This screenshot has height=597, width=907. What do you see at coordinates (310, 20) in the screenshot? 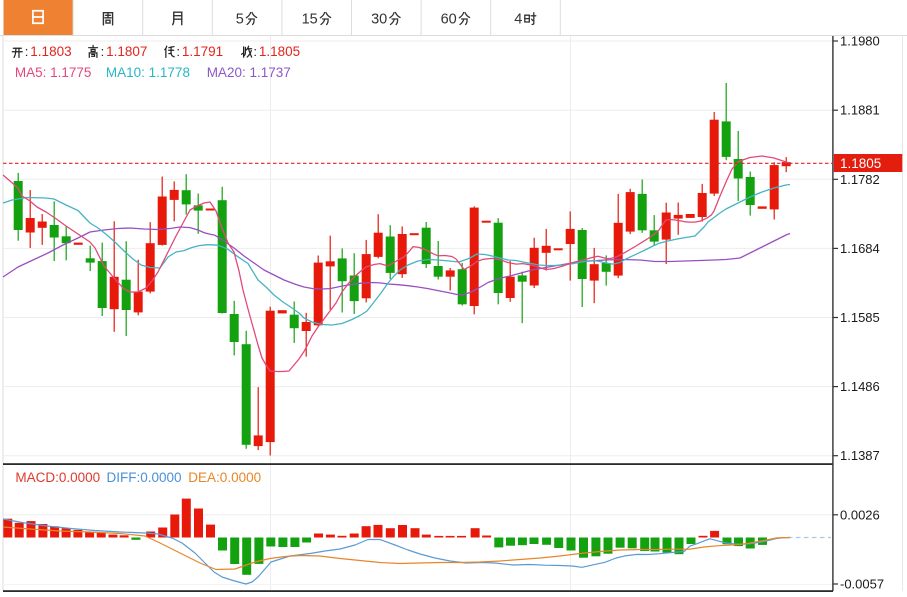
I see `svg-text: 15` at bounding box center [310, 20].